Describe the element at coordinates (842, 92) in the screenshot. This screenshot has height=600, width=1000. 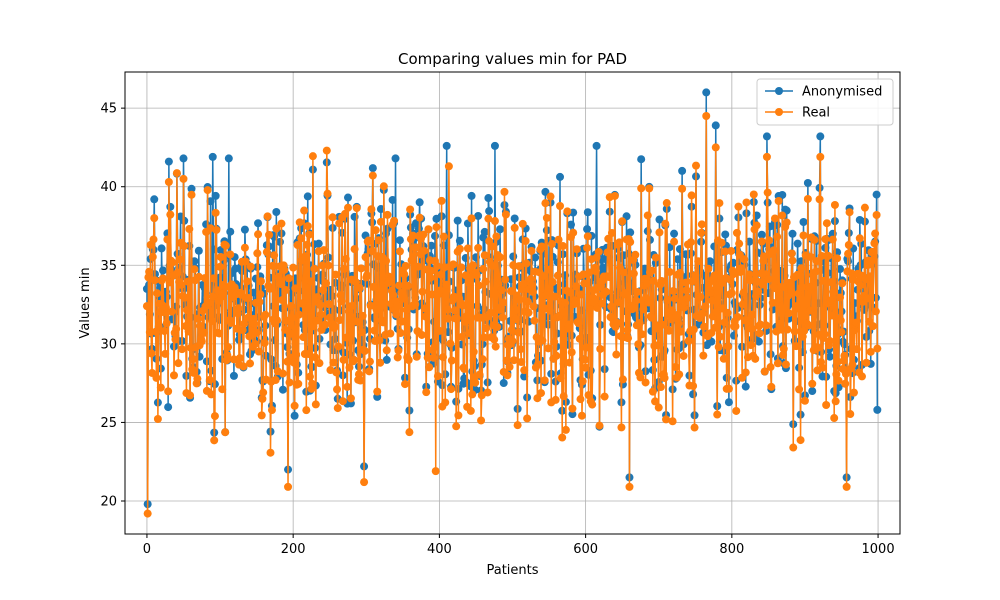
I see `legend-label-anonymised: Anonymised` at that location.